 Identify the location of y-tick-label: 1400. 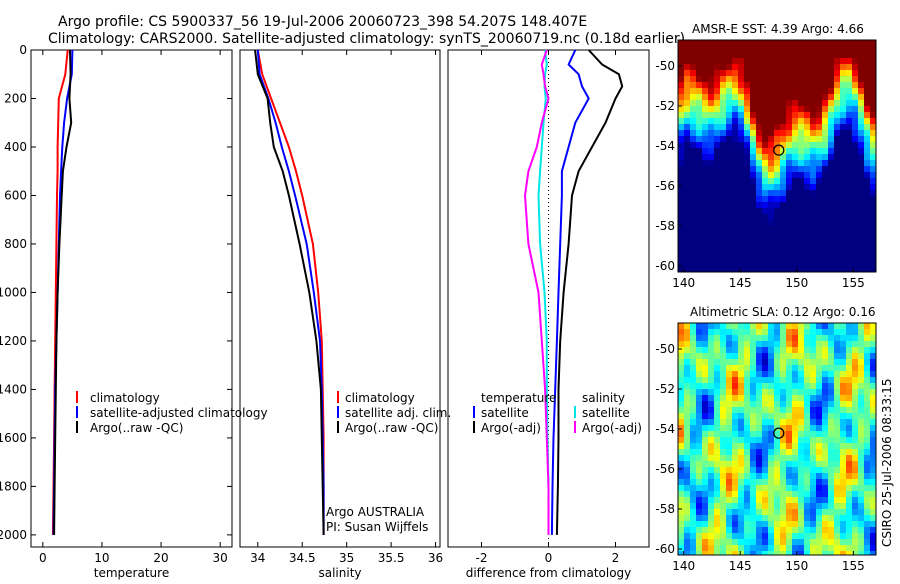
(13, 389).